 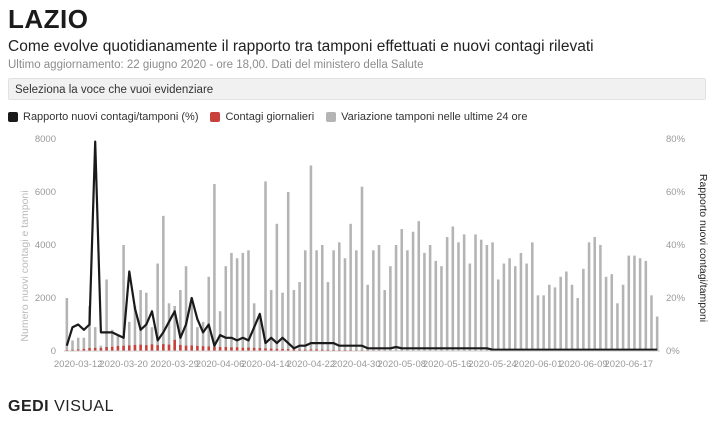 I want to click on legend-item-daily-cases: Contagi giornalieri, so click(x=262, y=117).